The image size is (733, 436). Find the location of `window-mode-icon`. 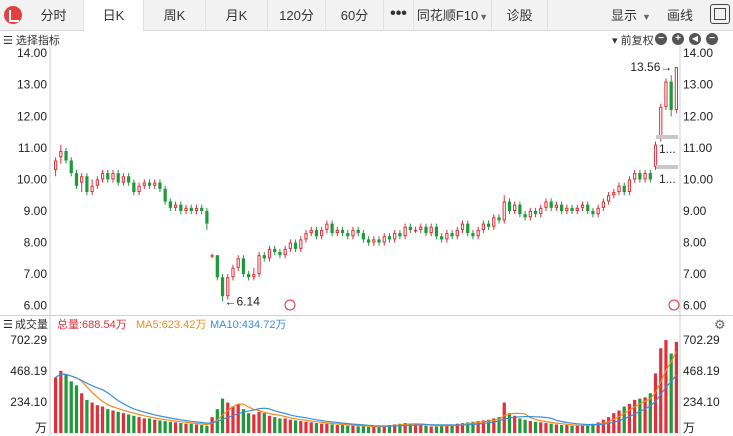

window-mode-icon is located at coordinates (720, 14).